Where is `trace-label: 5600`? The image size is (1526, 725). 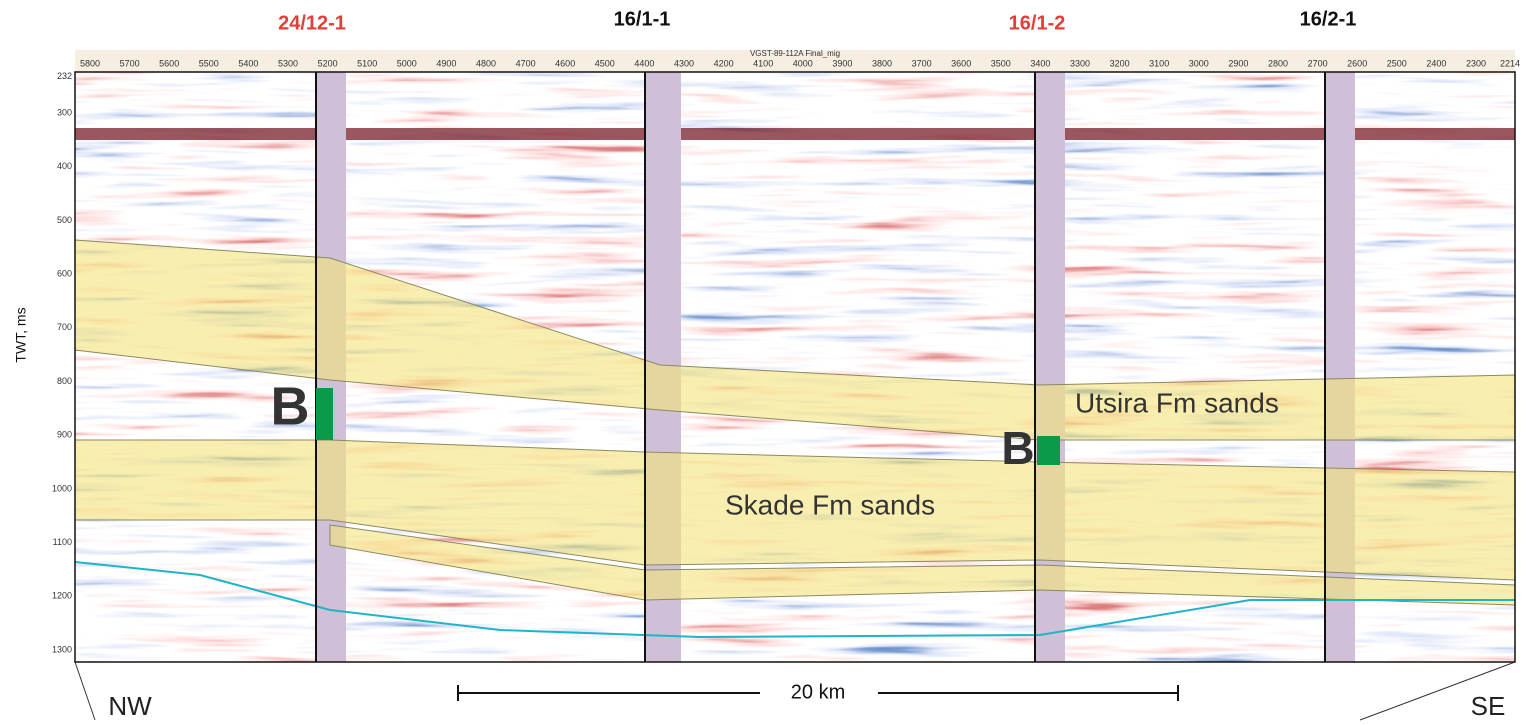 trace-label: 5600 is located at coordinates (169, 63).